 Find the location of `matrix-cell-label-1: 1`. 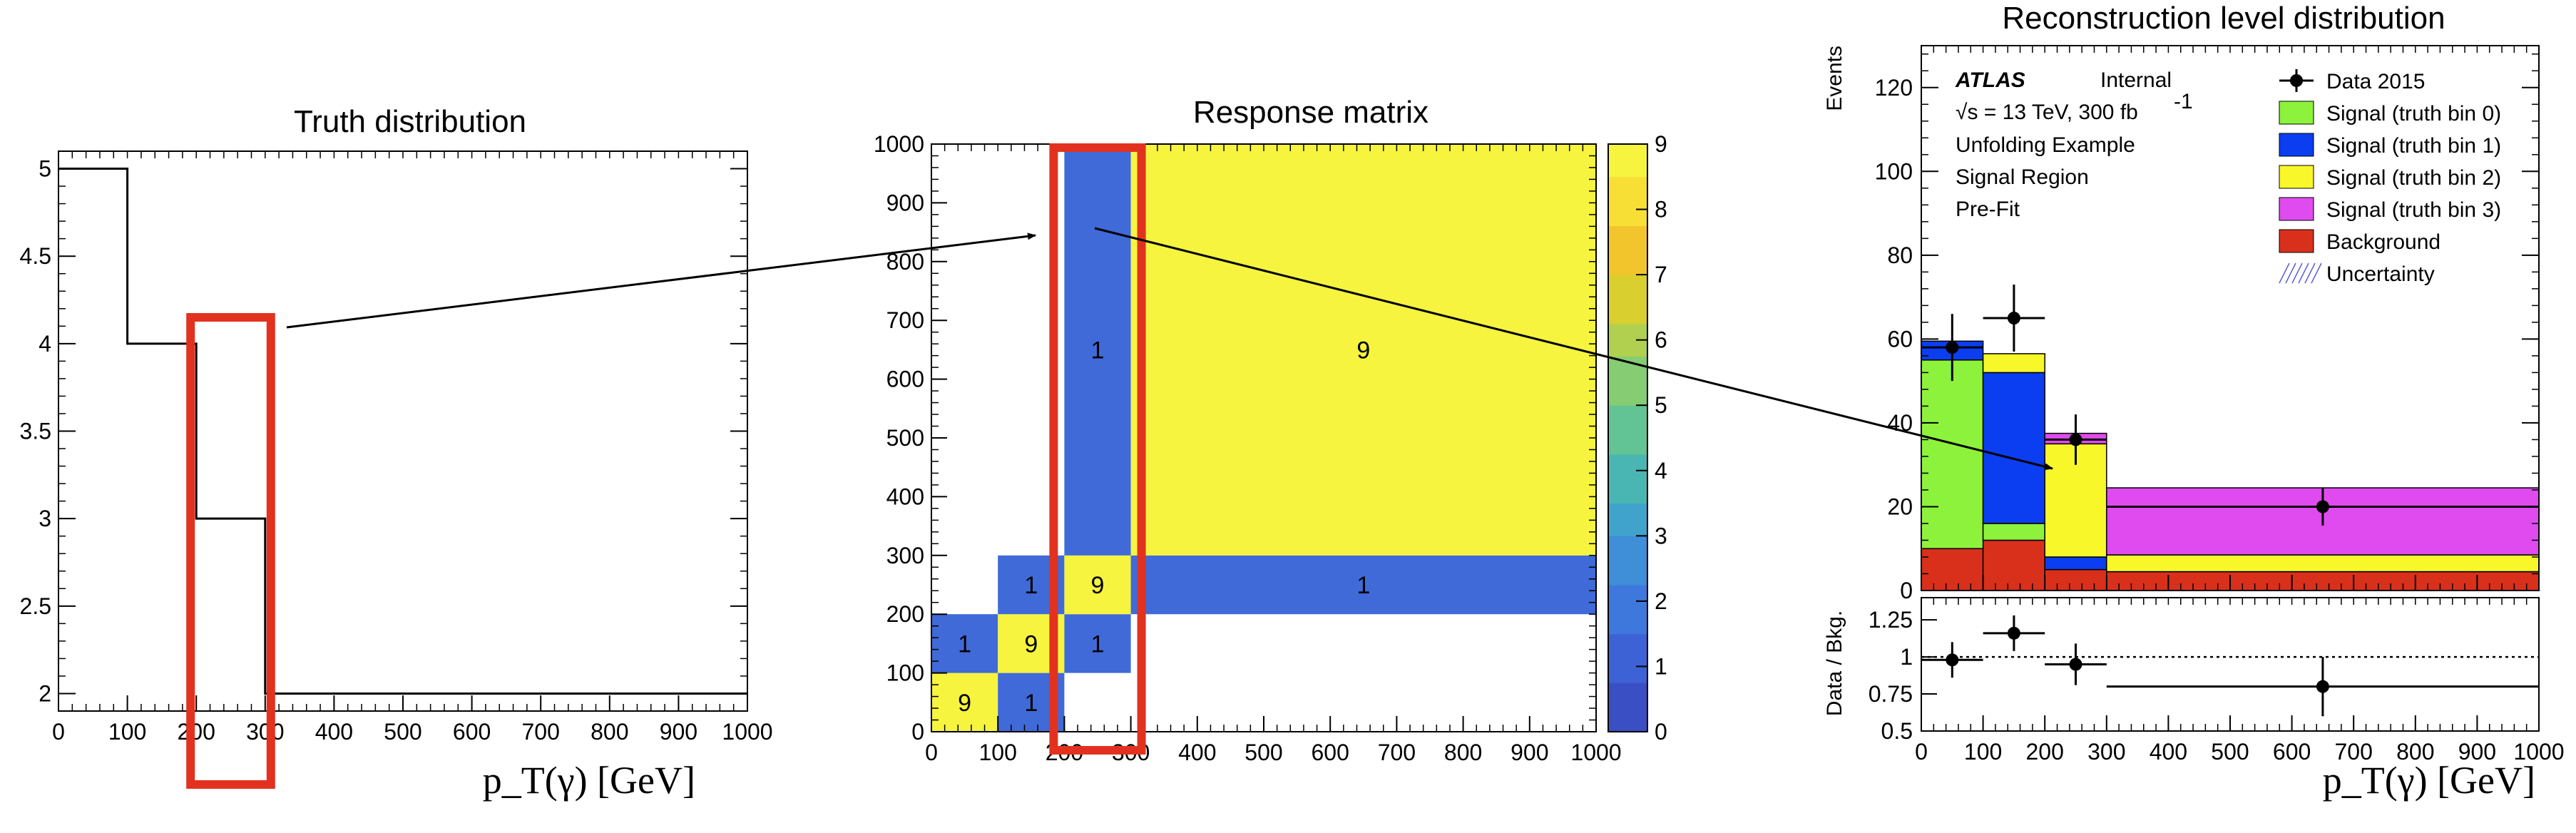

matrix-cell-label-1: 1 is located at coordinates (1031, 704).